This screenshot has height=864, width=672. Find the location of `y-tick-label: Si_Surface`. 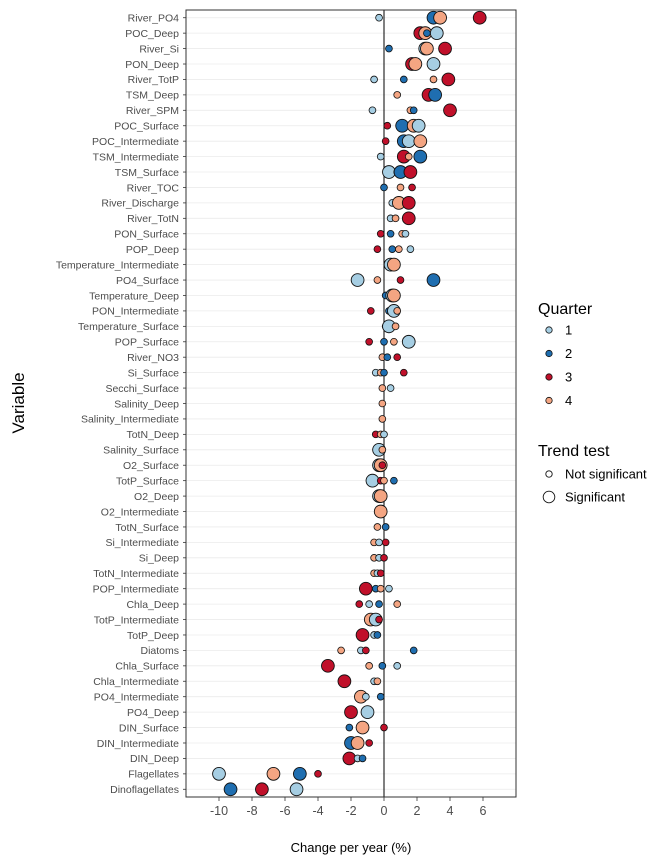

y-tick-label: Si_Surface is located at coordinates (154, 373).